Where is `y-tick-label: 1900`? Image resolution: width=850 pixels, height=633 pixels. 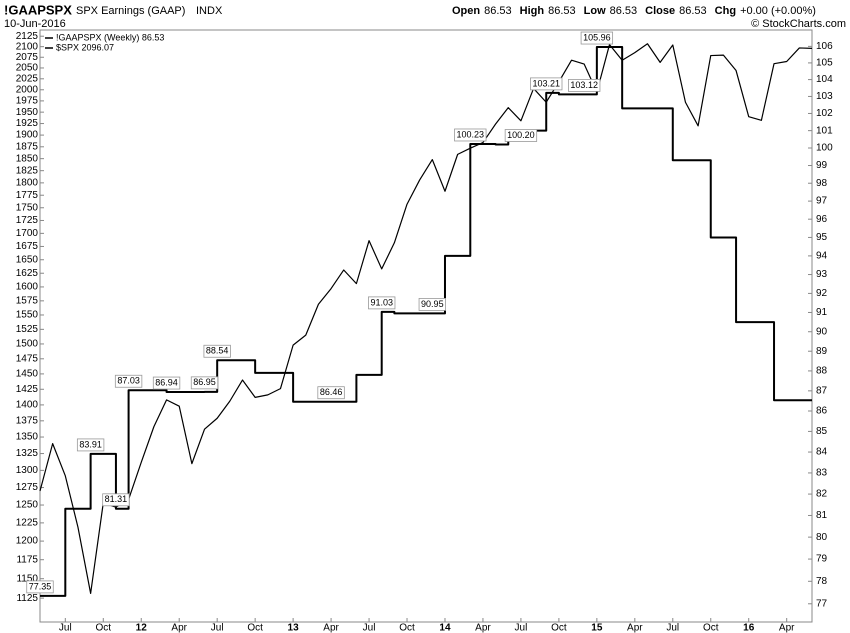 y-tick-label: 1900 is located at coordinates (27, 135).